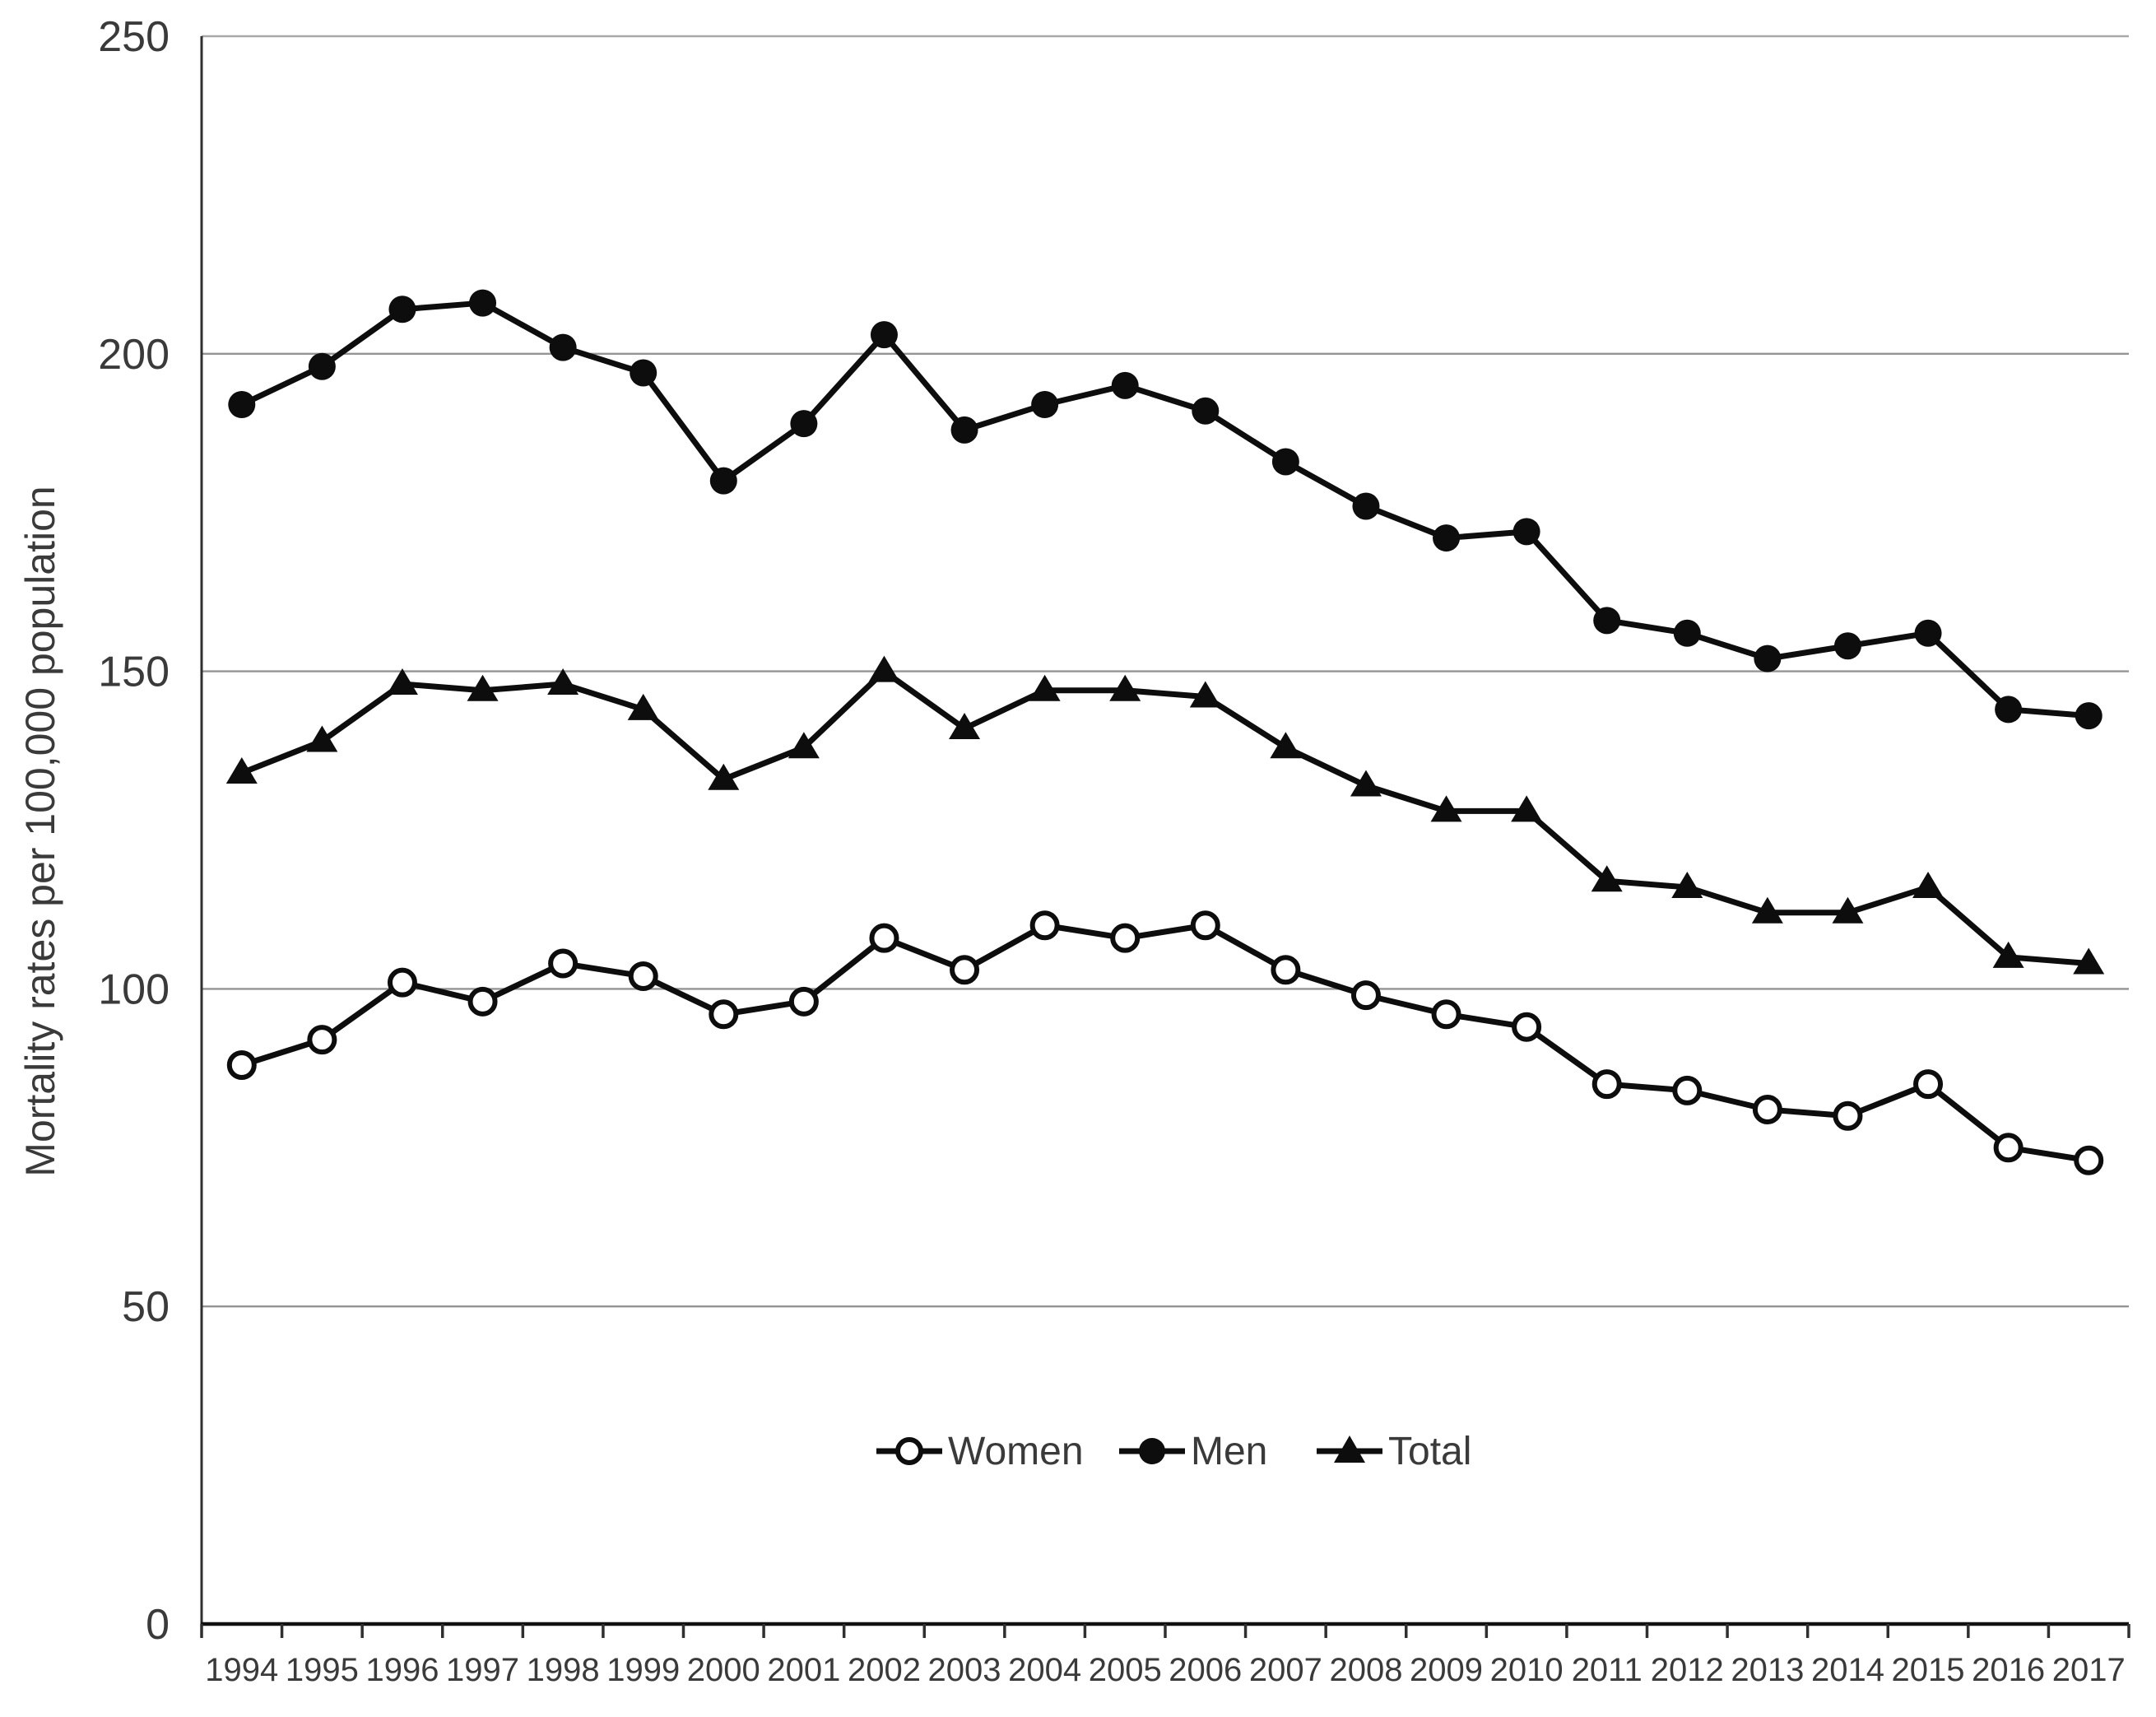 Image resolution: width=2156 pixels, height=1717 pixels. What do you see at coordinates (134, 831) in the screenshot?
I see `y-axis-tick-labels: 0 50 100 150 200 250` at bounding box center [134, 831].